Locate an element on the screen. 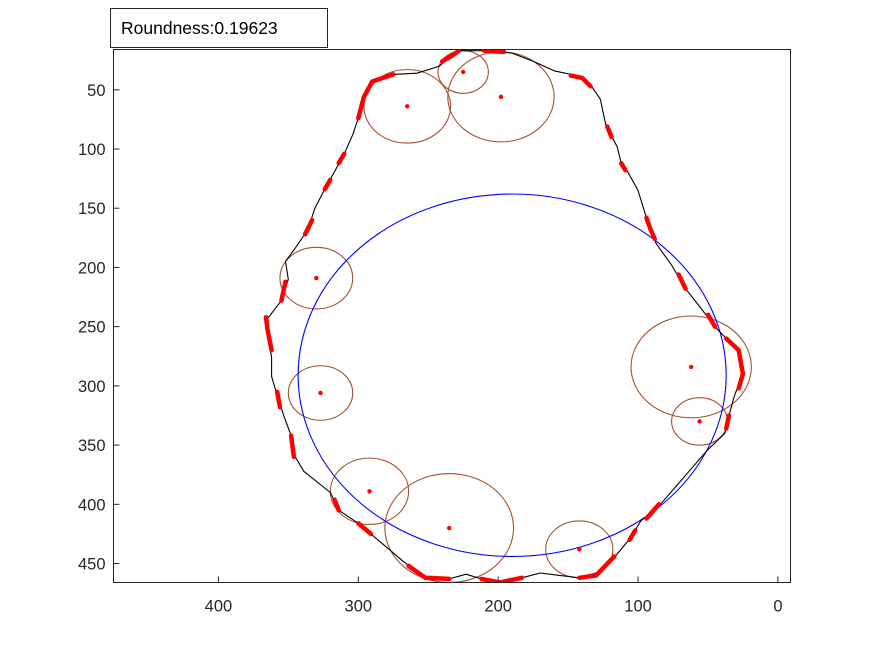 This screenshot has width=875, height=656. y-tick-label: 150 is located at coordinates (92, 209).